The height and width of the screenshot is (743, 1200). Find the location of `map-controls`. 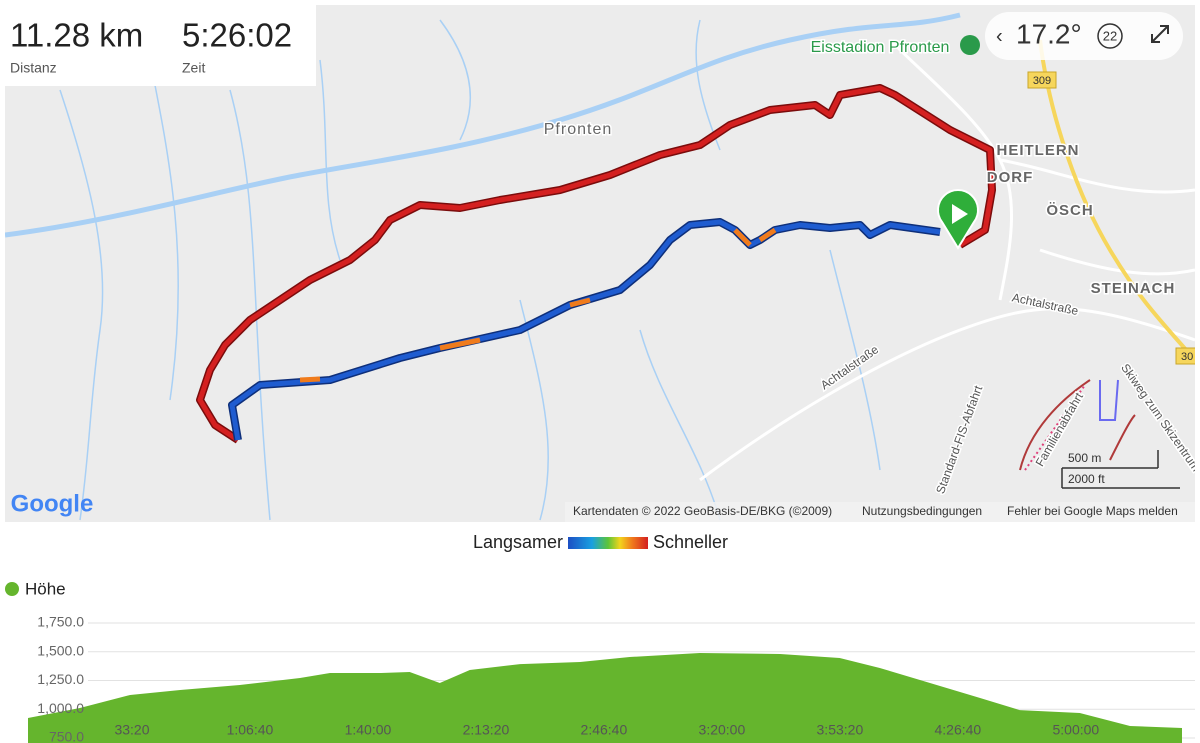

map-controls is located at coordinates (1084, 36).